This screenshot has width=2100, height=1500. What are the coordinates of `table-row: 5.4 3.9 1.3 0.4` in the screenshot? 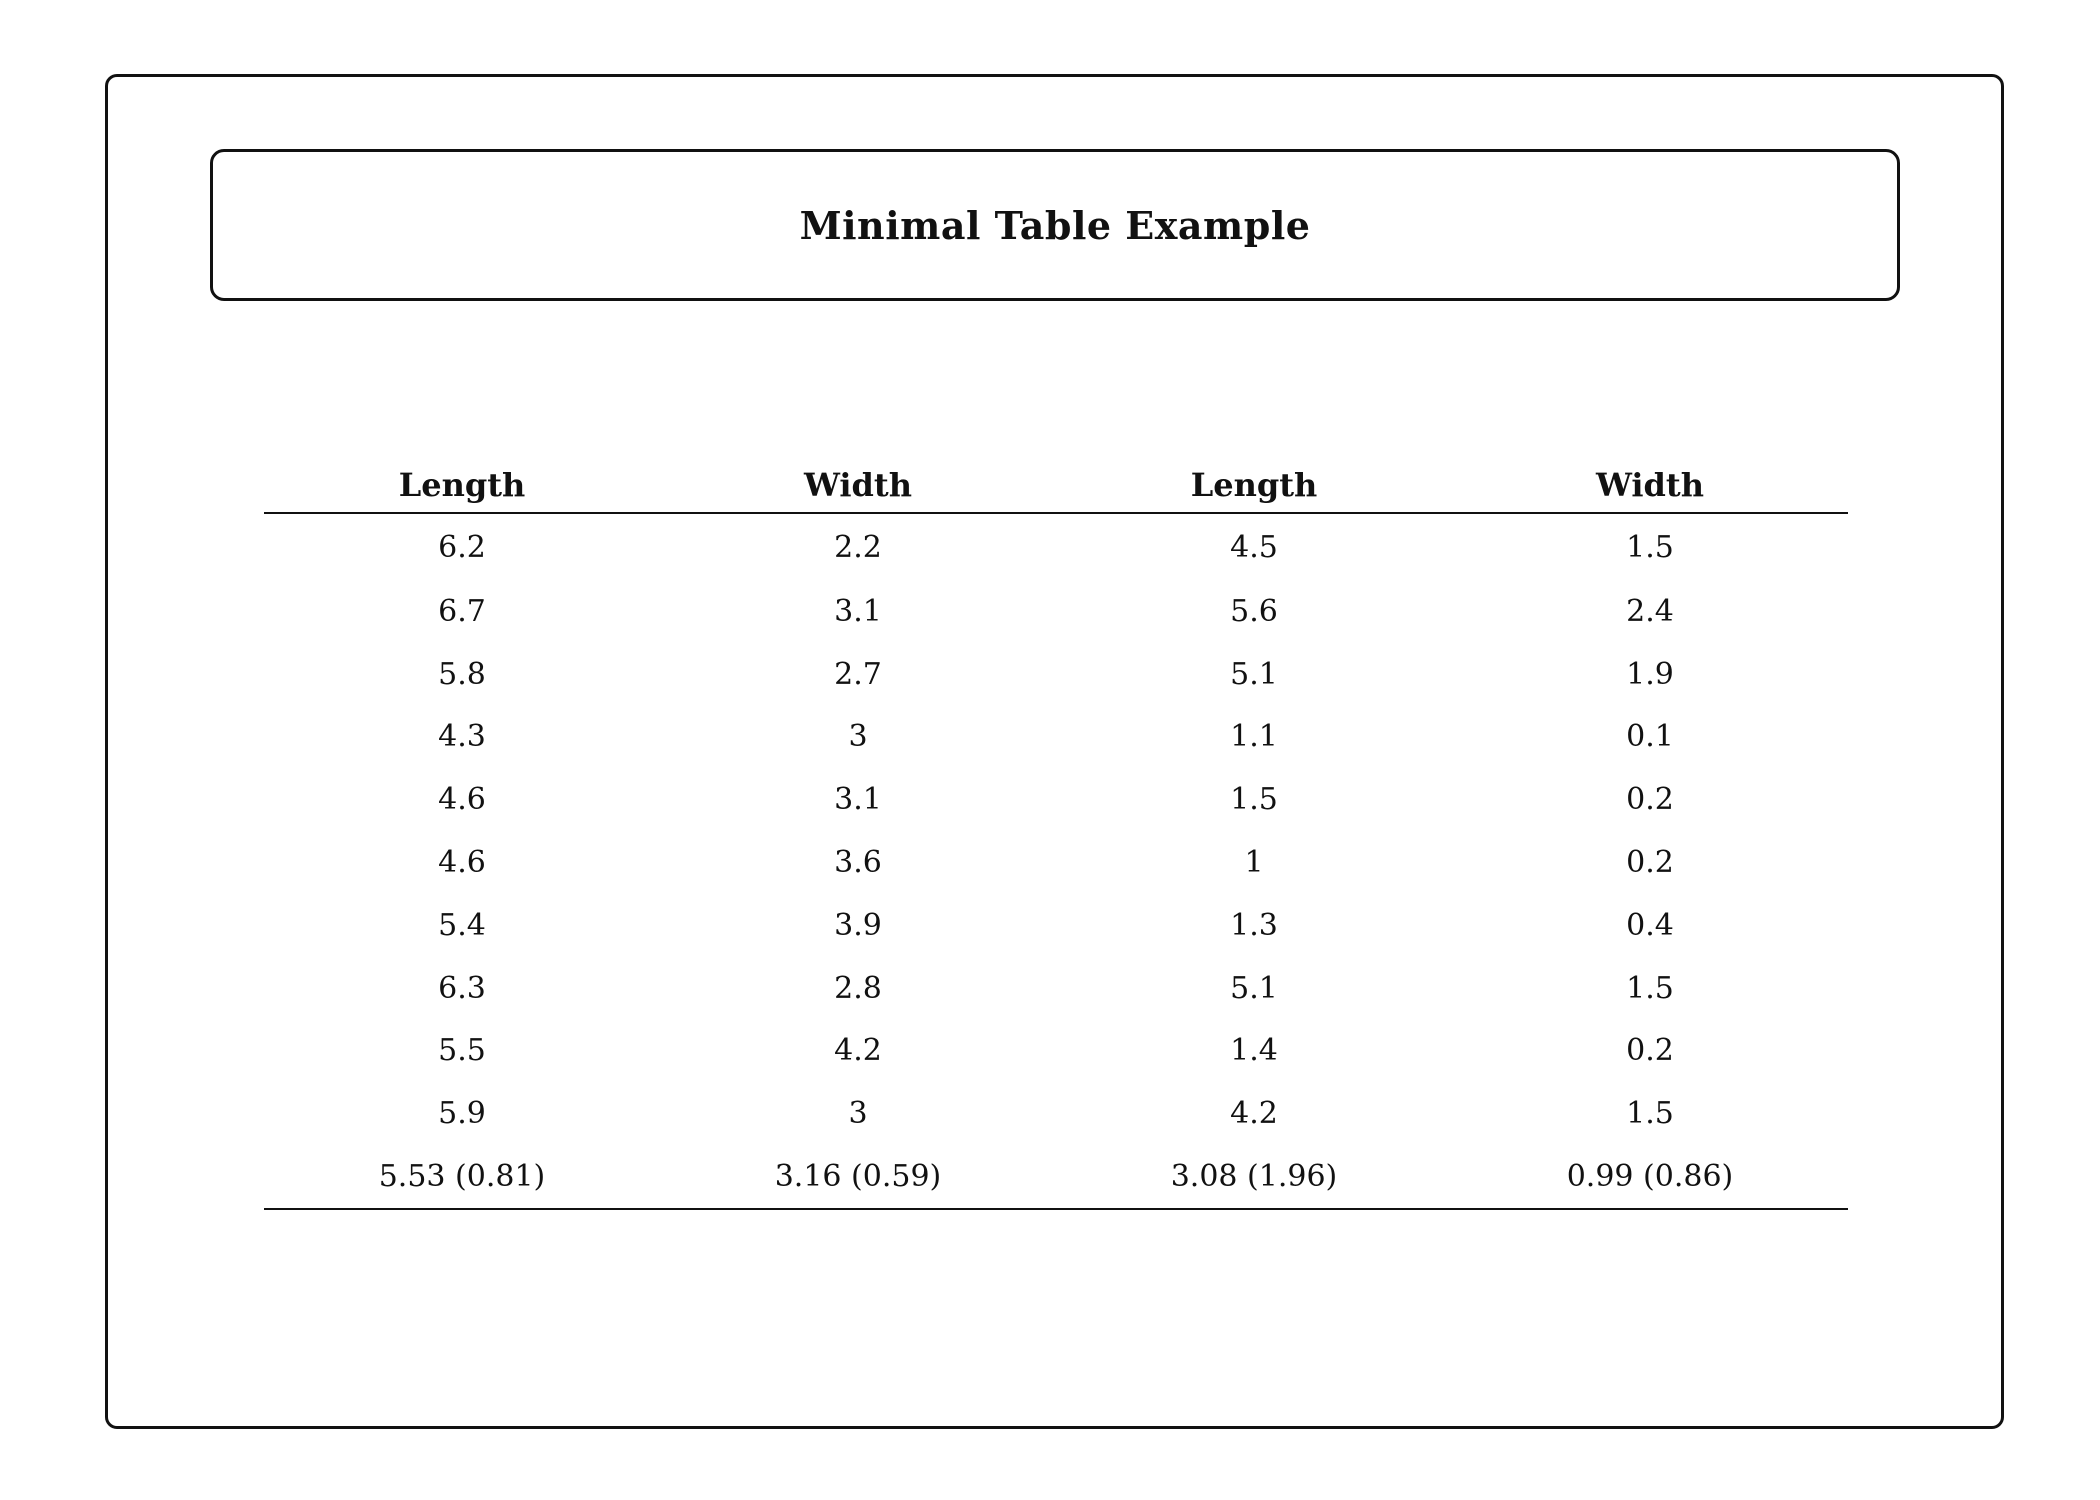 It's located at (1056, 925).